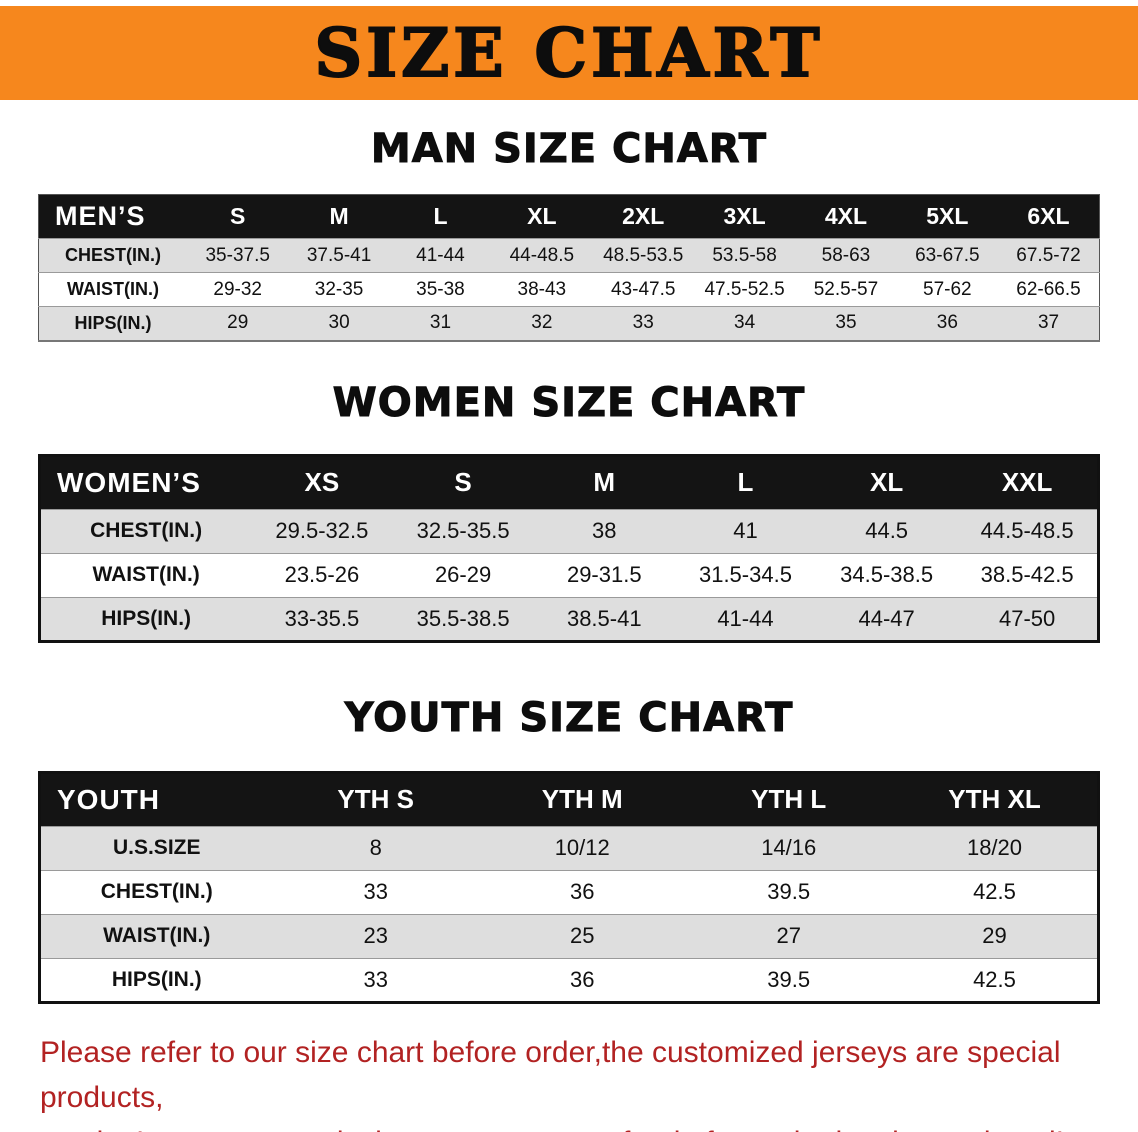  I want to click on size-value: 29, so click(238, 323).